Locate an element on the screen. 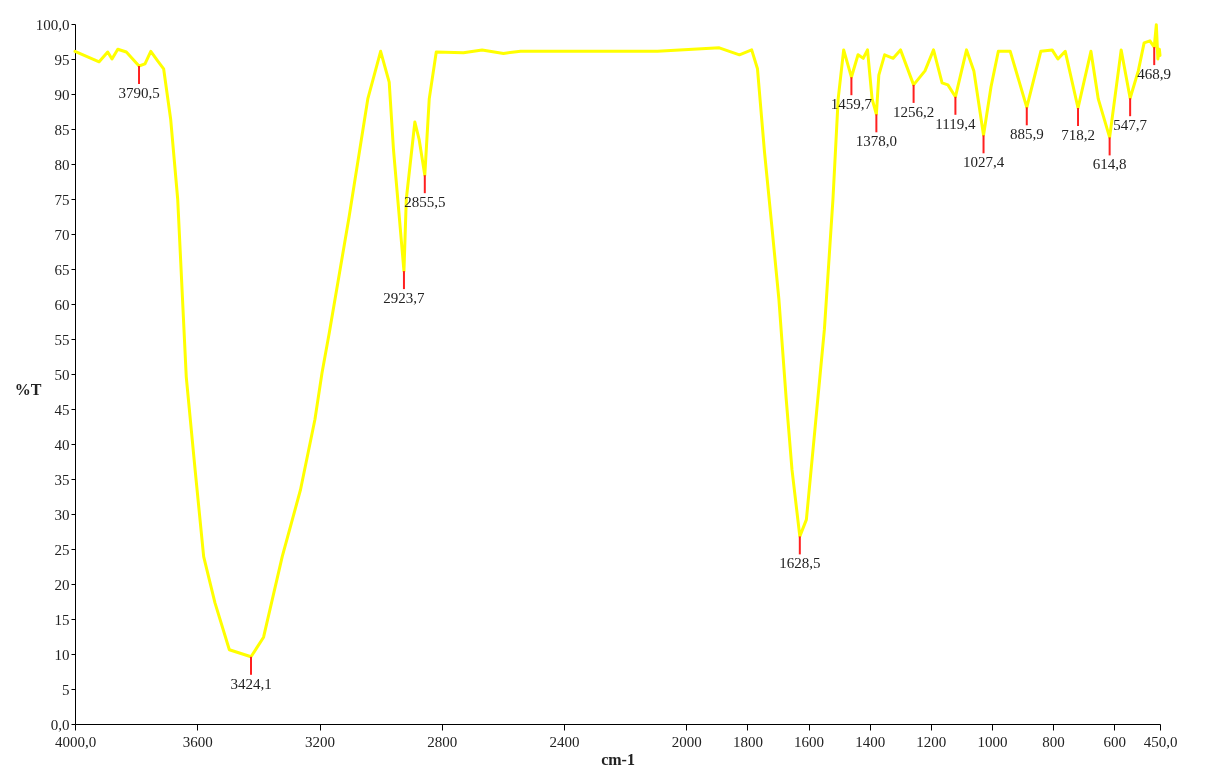 The image size is (1209, 774). y-tick-label: 95 is located at coordinates (62, 59).